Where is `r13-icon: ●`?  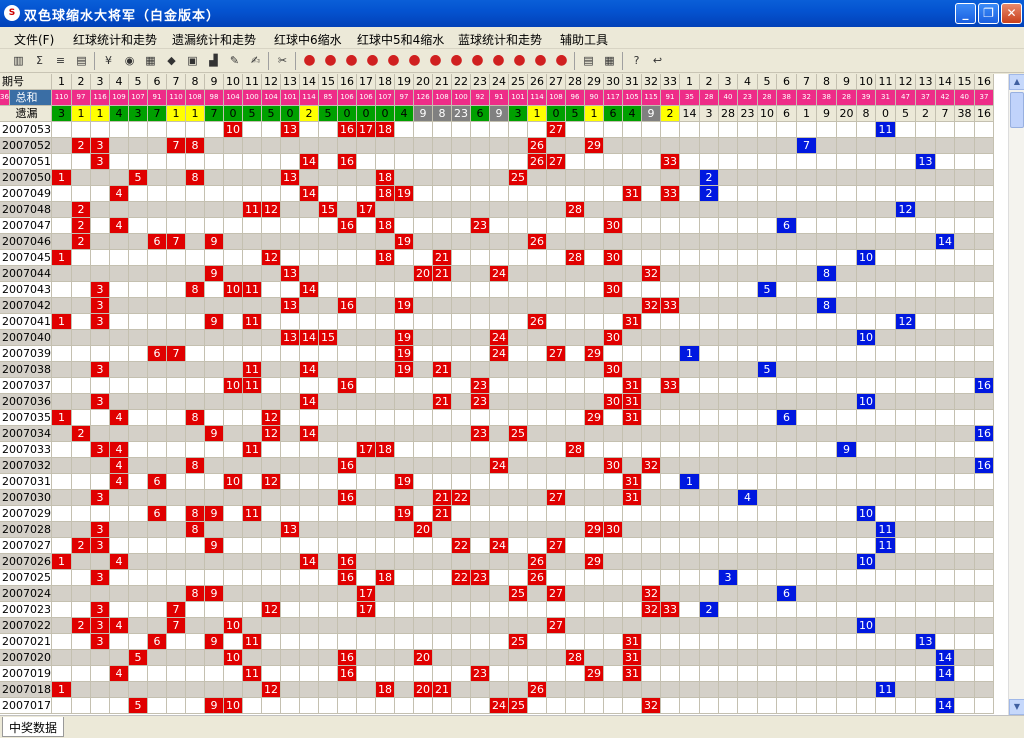 r13-icon: ● is located at coordinates (561, 60).